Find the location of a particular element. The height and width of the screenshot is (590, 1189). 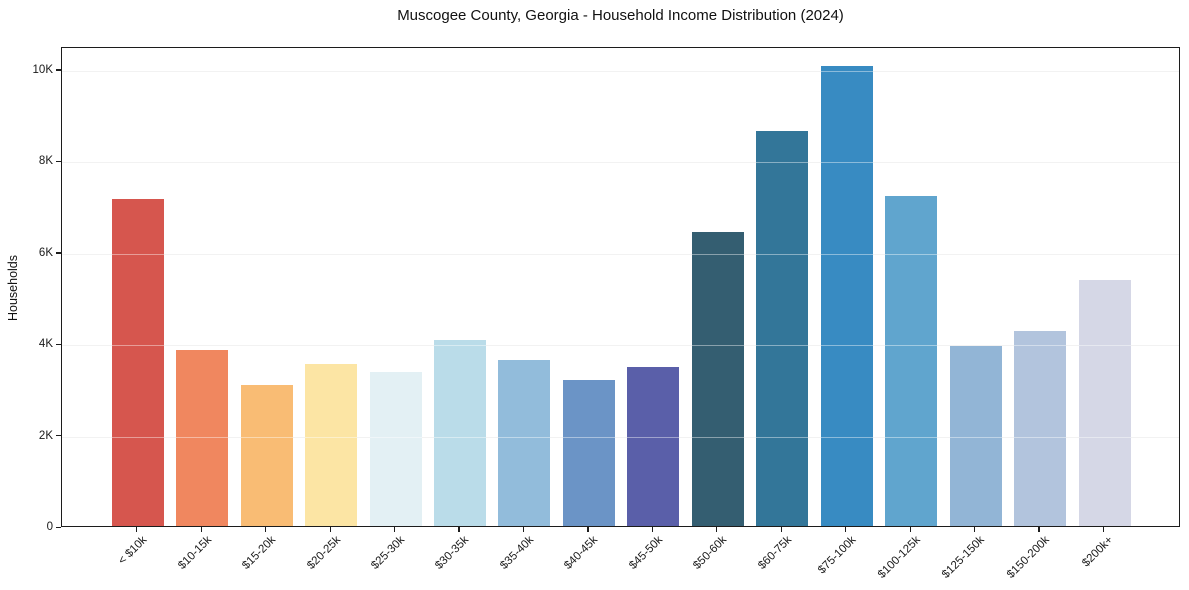

x-tick-label: $45-50k is located at coordinates (645, 553).